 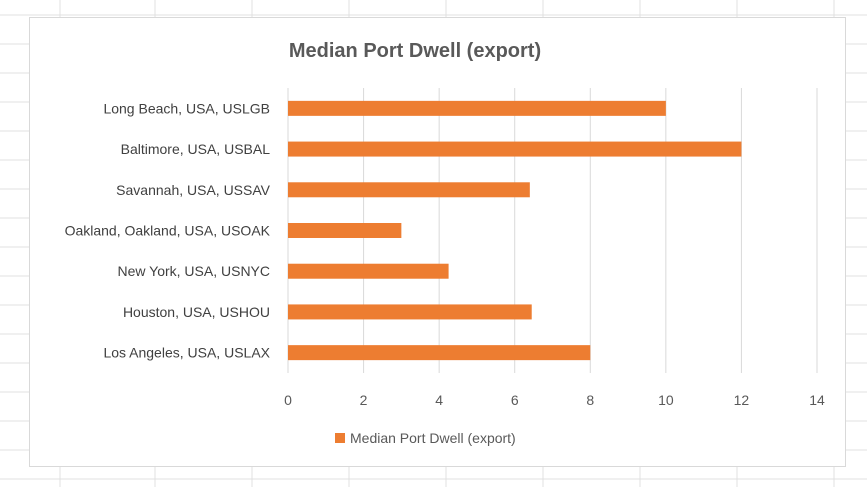 I want to click on x-tick-label: 14, so click(x=817, y=400).